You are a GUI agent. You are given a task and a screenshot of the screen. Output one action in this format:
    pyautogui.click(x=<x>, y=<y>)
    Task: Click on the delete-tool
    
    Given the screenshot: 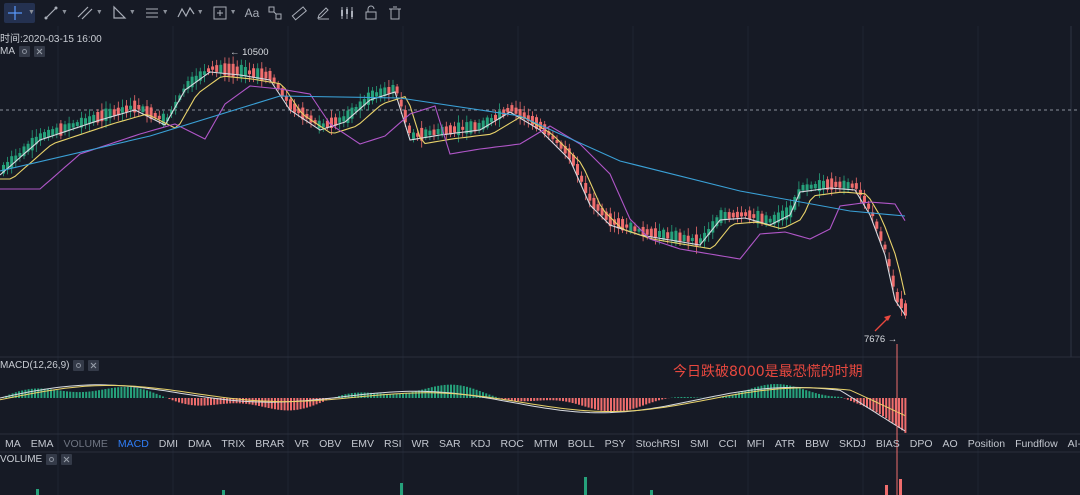 What is the action you would take?
    pyautogui.click(x=395, y=13)
    